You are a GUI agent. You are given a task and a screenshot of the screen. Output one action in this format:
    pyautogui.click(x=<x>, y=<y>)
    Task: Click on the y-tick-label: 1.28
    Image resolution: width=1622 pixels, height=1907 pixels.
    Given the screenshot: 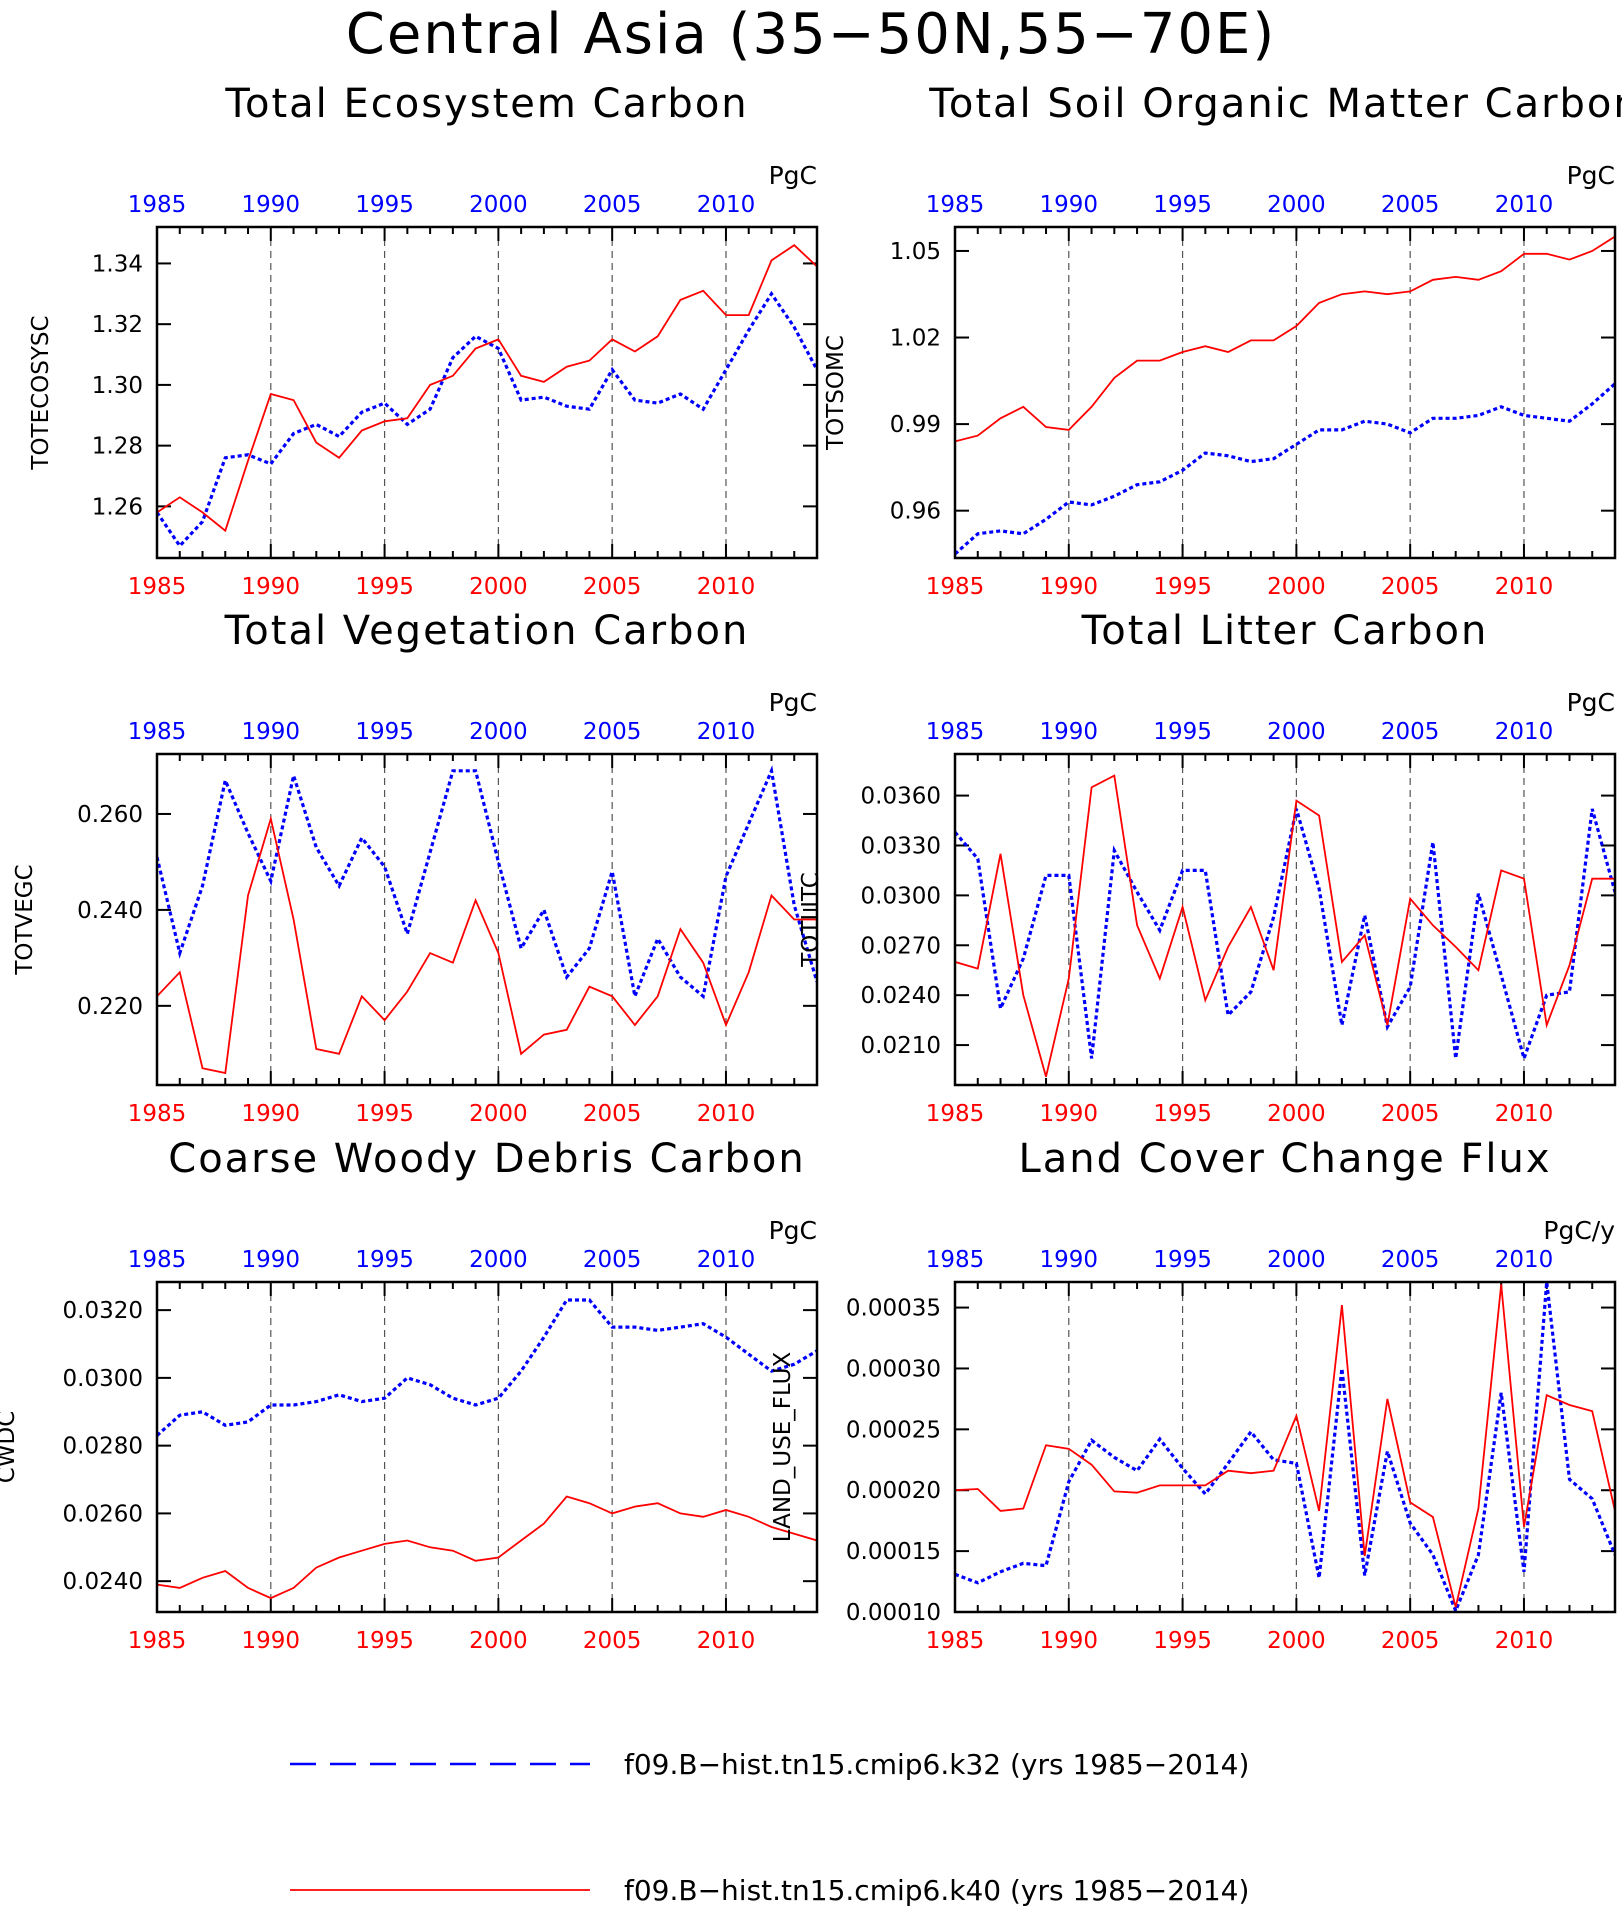 What is the action you would take?
    pyautogui.click(x=117, y=447)
    